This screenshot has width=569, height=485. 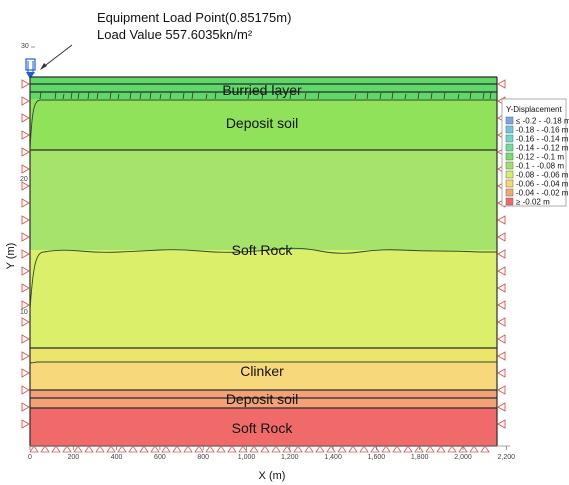 What do you see at coordinates (333, 457) in the screenshot?
I see `x-tick-label: 1,400` at bounding box center [333, 457].